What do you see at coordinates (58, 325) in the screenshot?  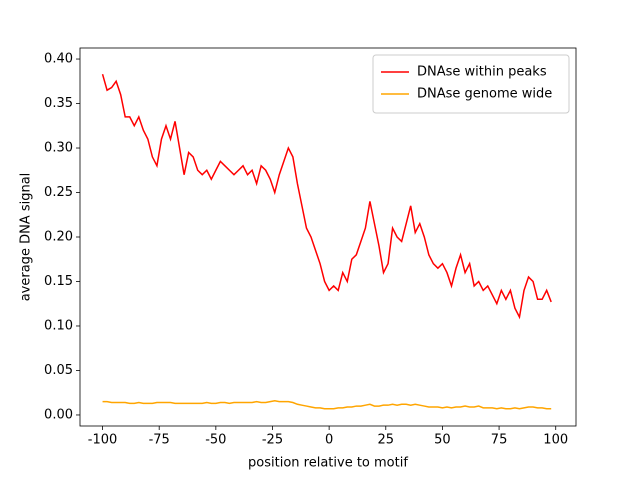 I see `y-tick-label: 0.10` at bounding box center [58, 325].